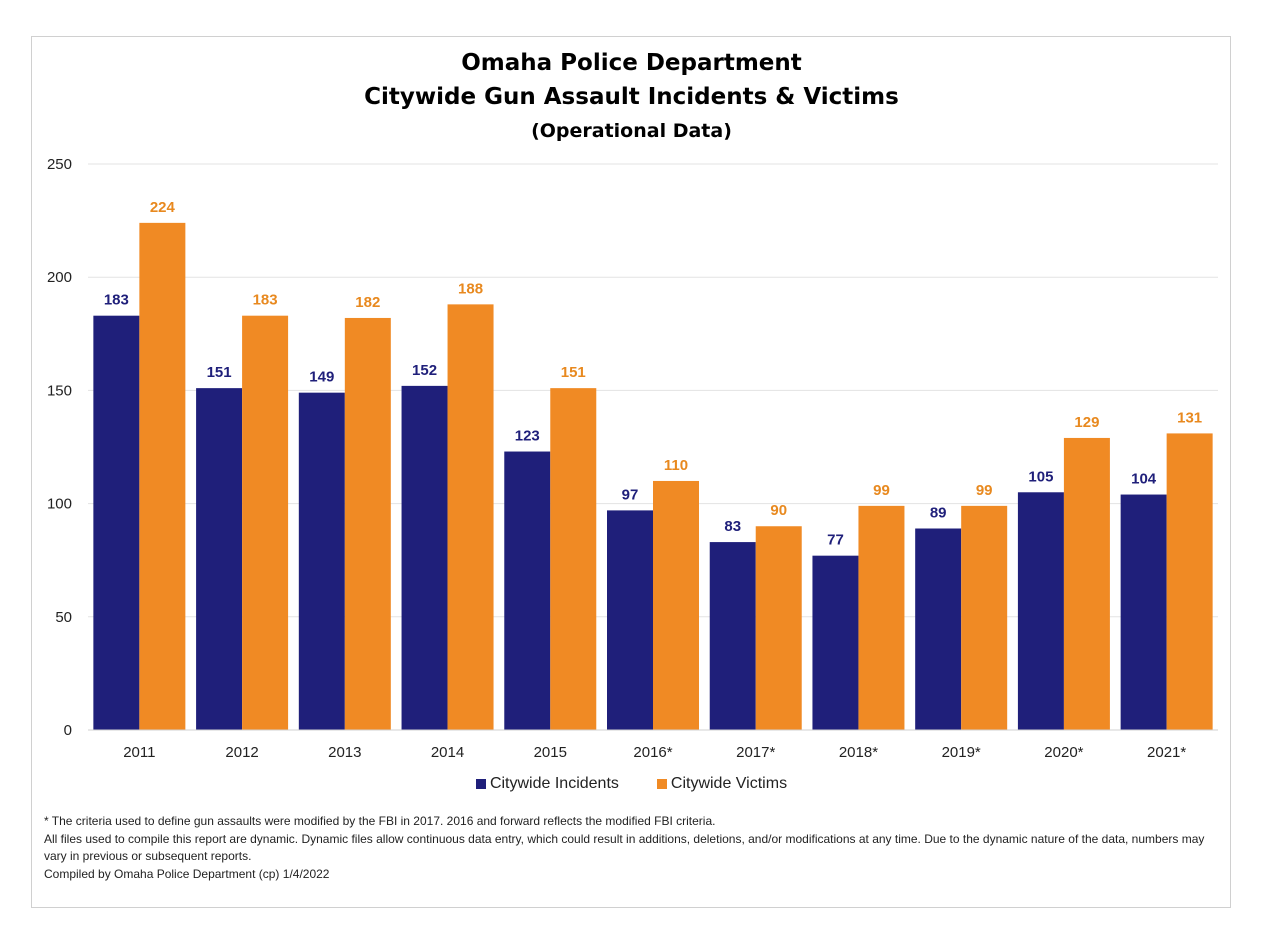 The width and height of the screenshot is (1263, 946). What do you see at coordinates (881, 490) in the screenshot?
I see `data-label-victims-2018: 99` at bounding box center [881, 490].